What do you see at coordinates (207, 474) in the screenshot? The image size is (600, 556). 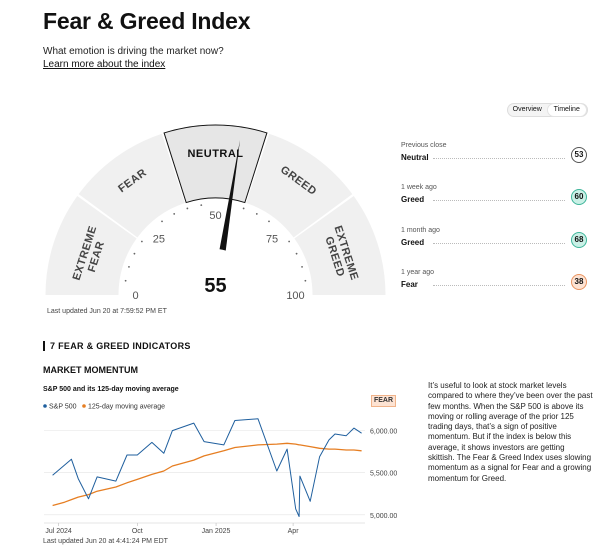 I see `series-line-125-day-moving-average` at bounding box center [207, 474].